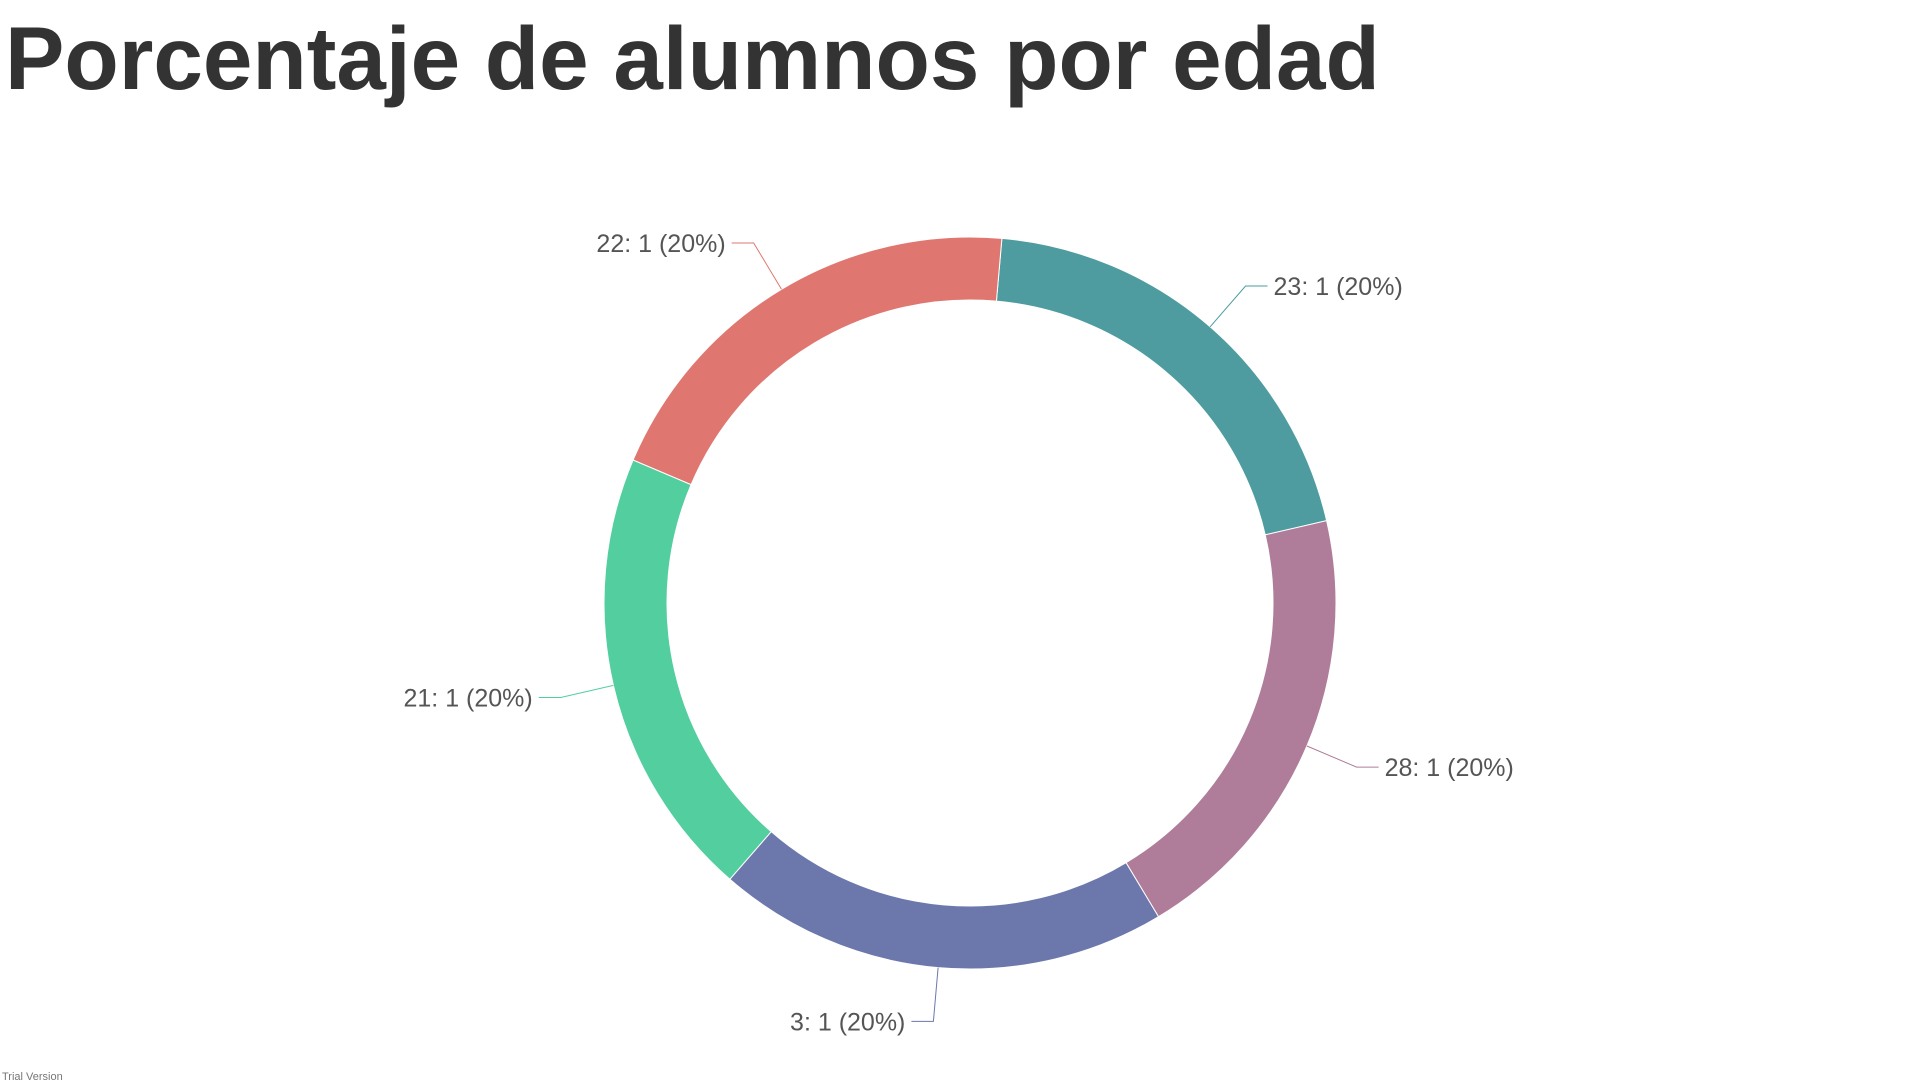 Image resolution: width=1920 pixels, height=1080 pixels. Describe the element at coordinates (1338, 287) in the screenshot. I see `slice-label-23: 23: 1 (20%)` at that location.